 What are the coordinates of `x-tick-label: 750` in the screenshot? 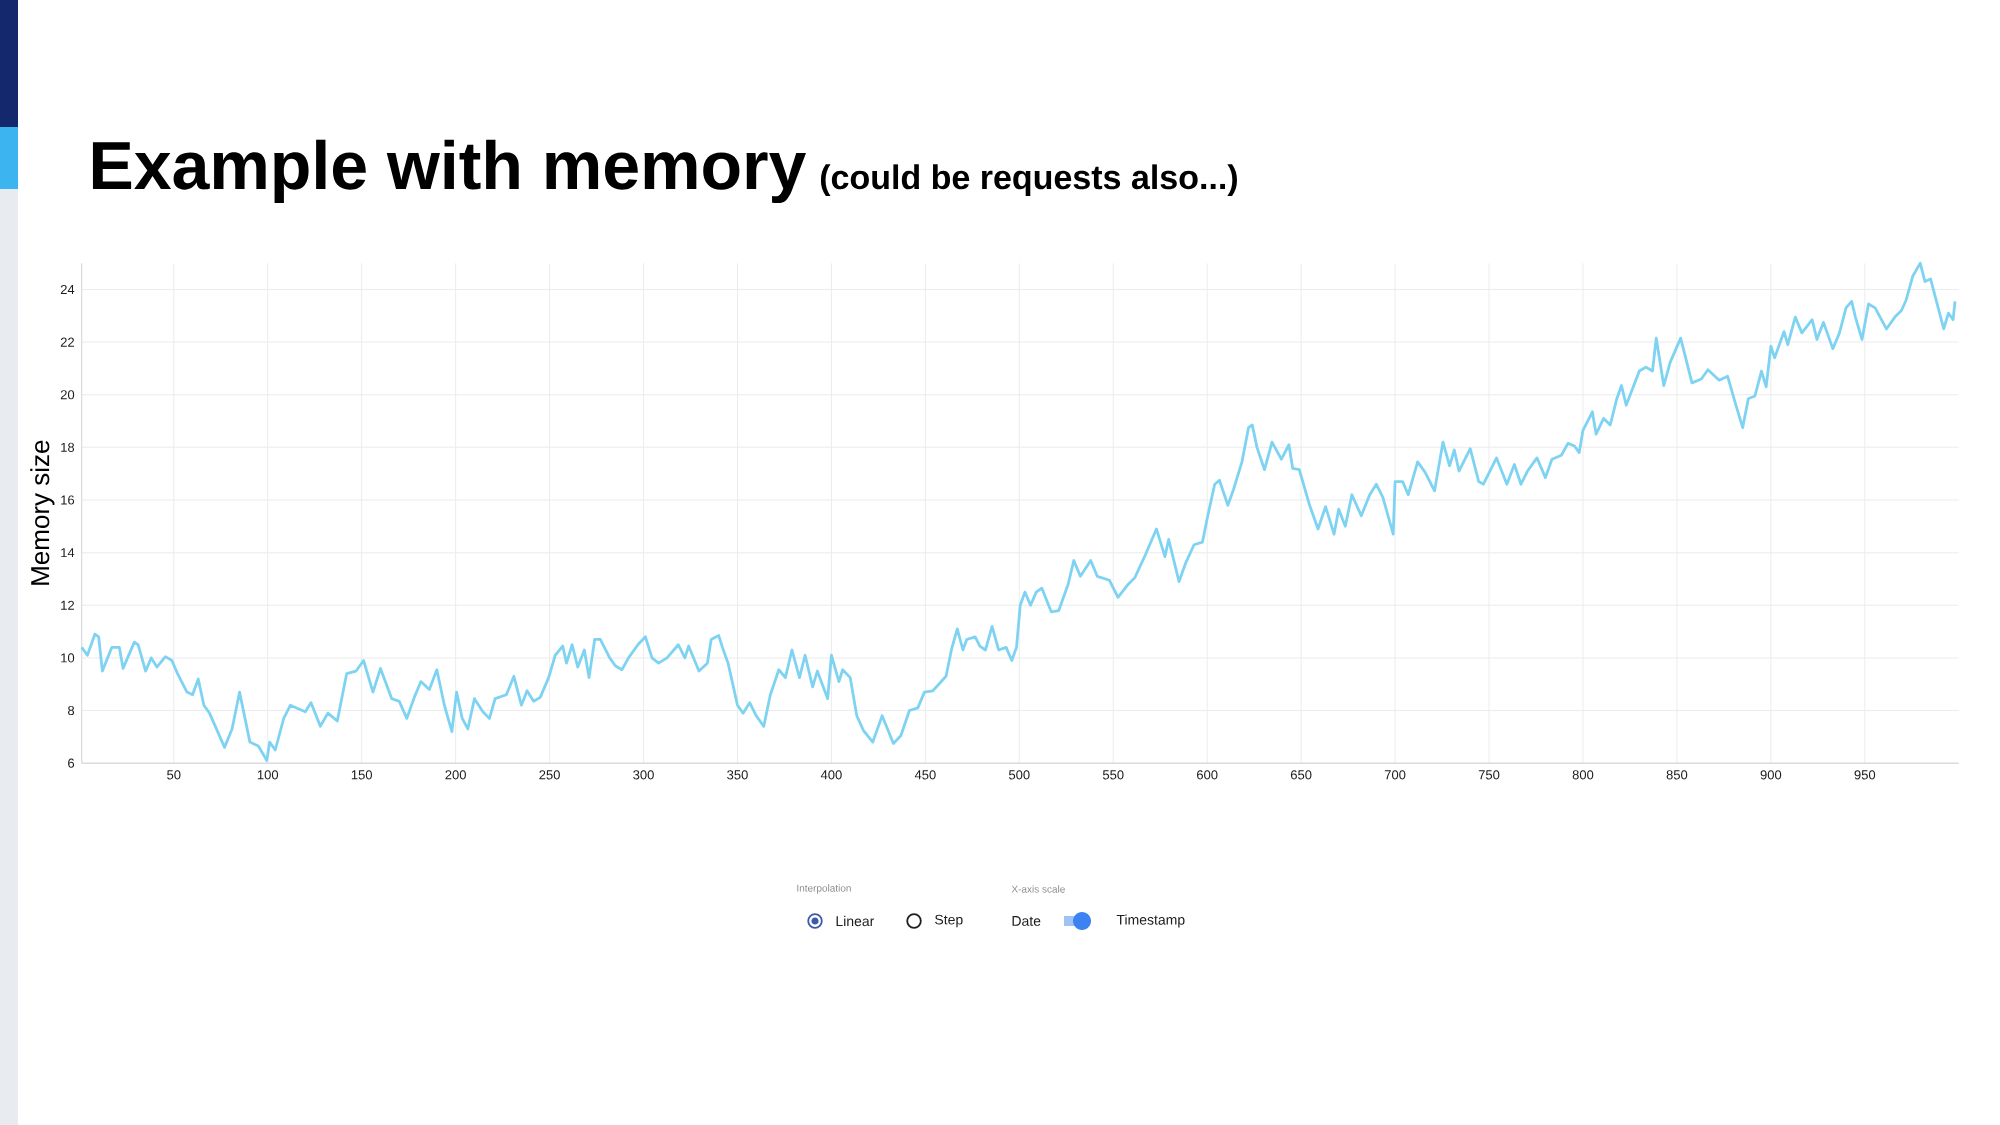 It's located at (1489, 775).